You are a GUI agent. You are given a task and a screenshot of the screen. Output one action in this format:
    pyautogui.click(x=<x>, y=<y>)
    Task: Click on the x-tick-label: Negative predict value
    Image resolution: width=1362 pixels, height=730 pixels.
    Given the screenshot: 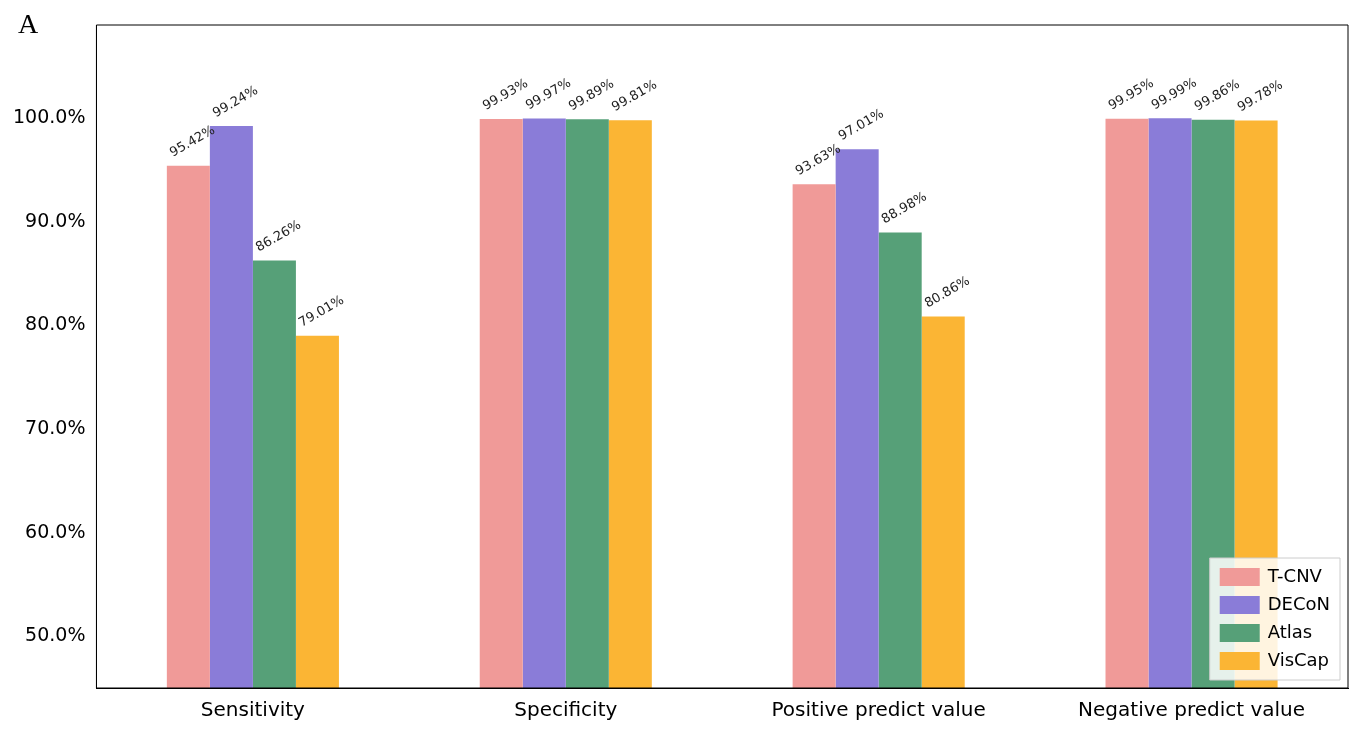 What is the action you would take?
    pyautogui.click(x=1192, y=709)
    